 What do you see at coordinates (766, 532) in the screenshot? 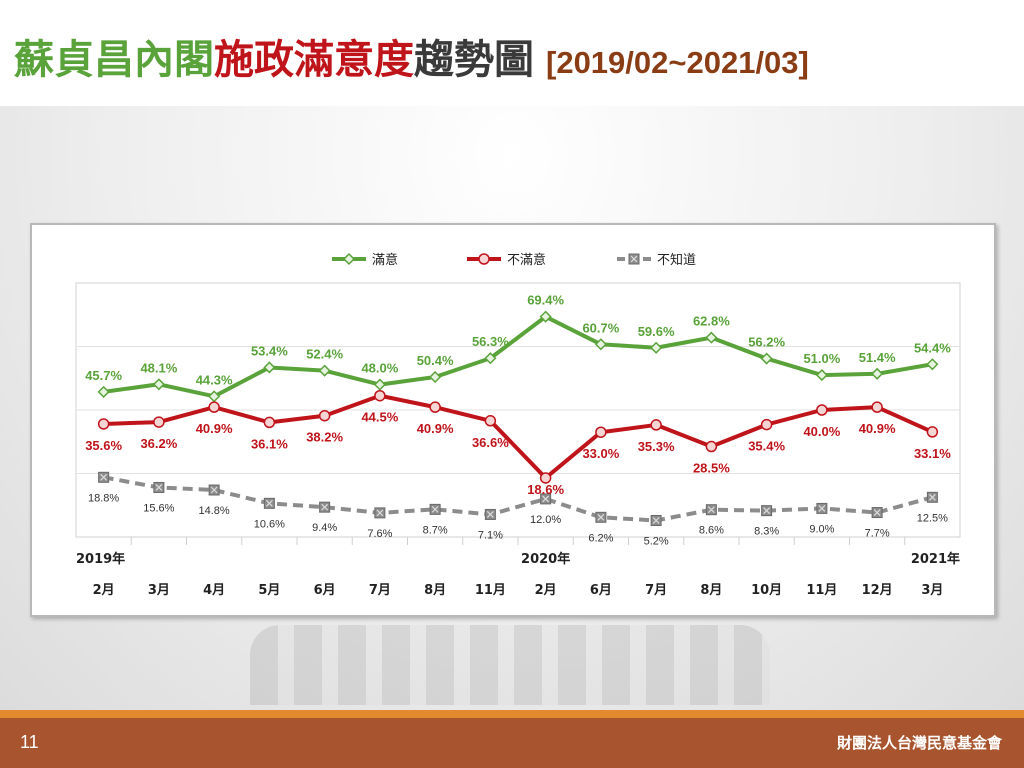
I see `data-label-s3-13: 8.3%` at bounding box center [766, 532].